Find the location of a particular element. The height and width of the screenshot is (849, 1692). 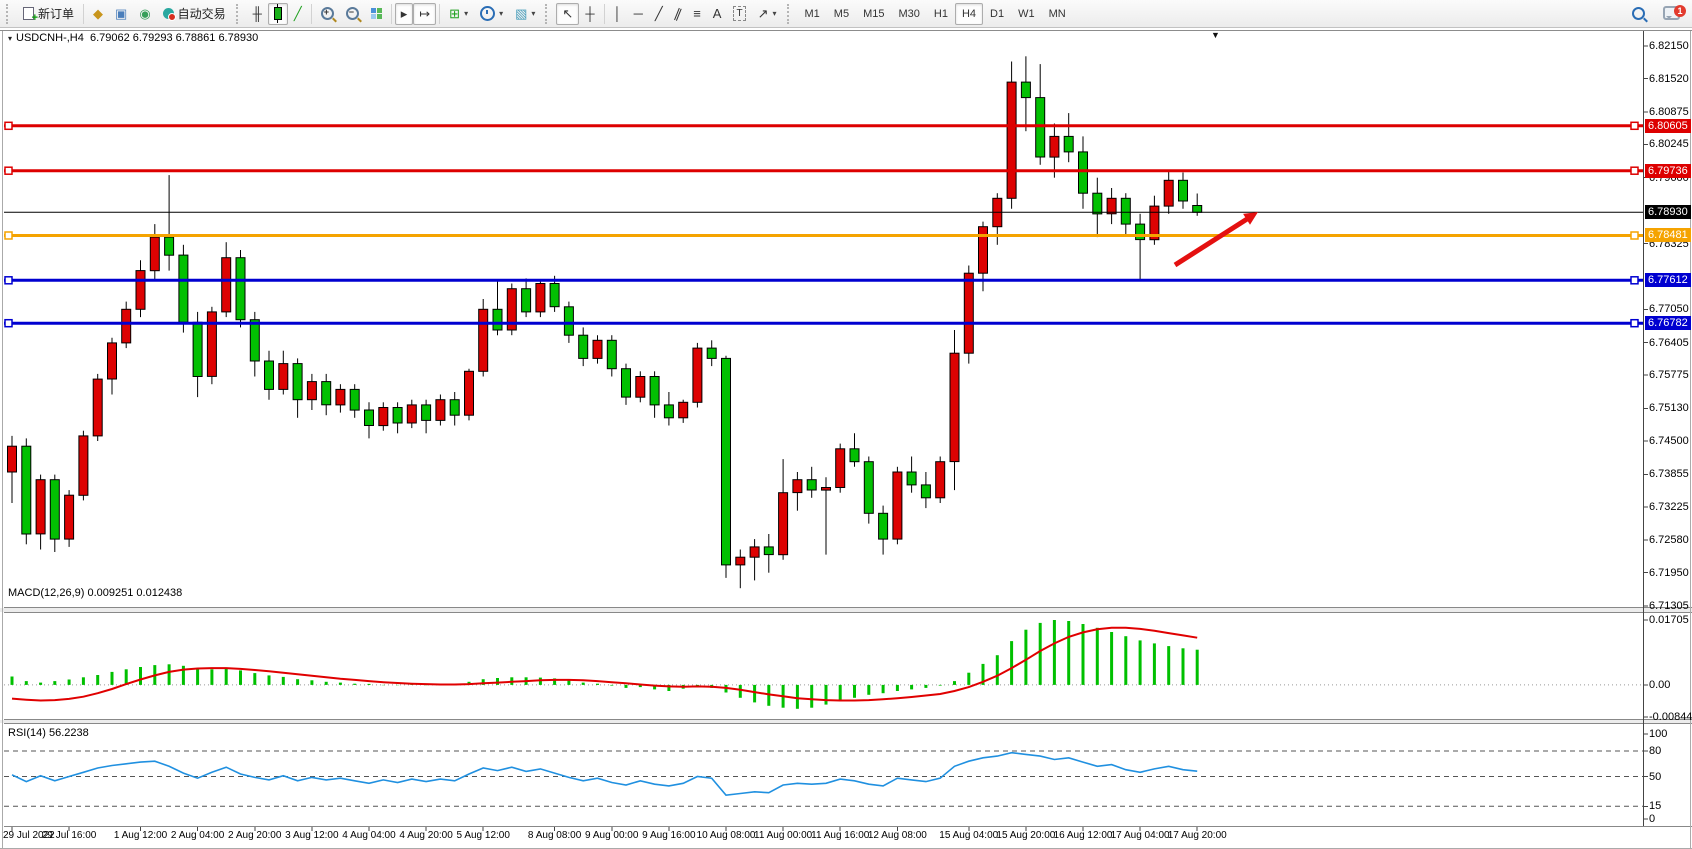

horizontal-line-icon: ─ is located at coordinates (638, 13).